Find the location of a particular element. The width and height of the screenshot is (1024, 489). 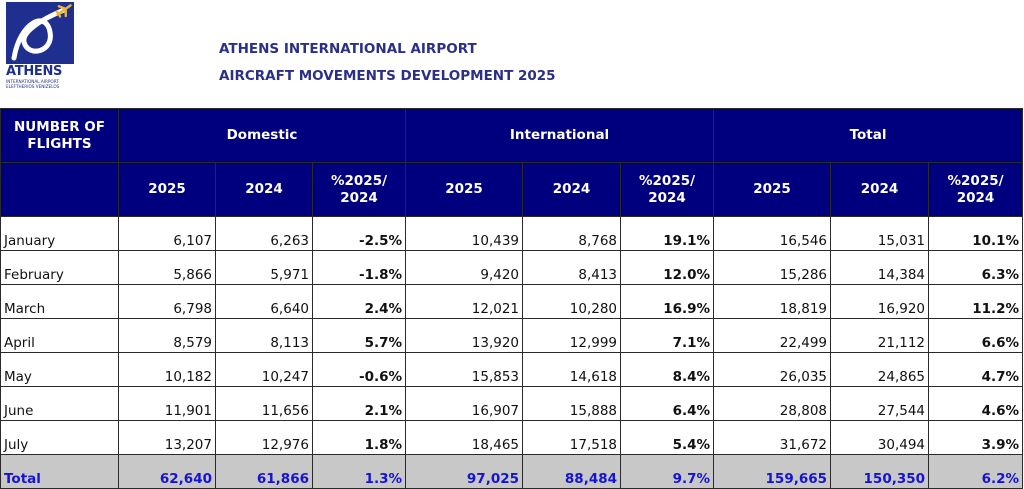

cell-tot-pct: 11.2% is located at coordinates (976, 301).